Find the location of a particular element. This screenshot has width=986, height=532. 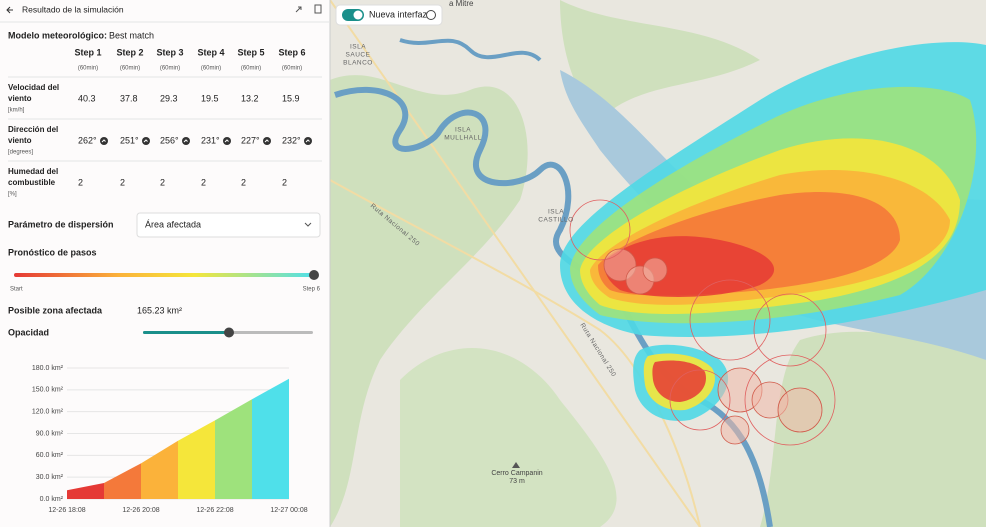

cell: 29.3 is located at coordinates (169, 98).